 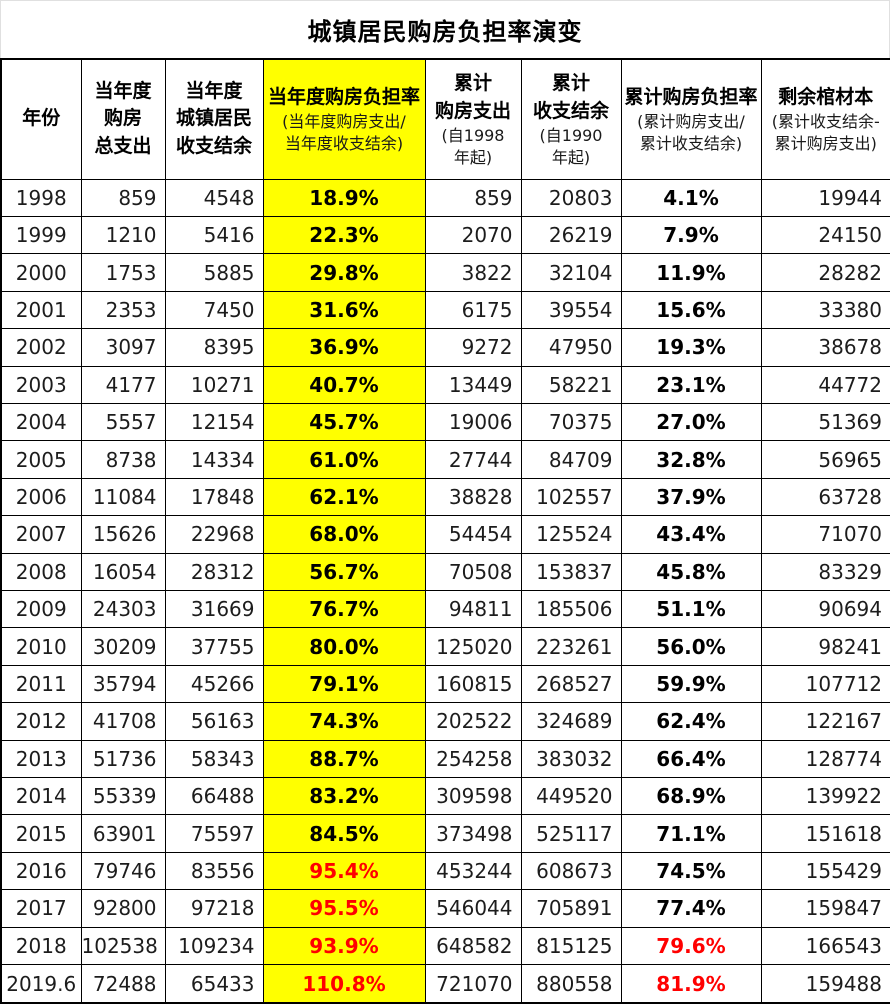 What do you see at coordinates (41, 497) in the screenshot?
I see `cell: 2006` at bounding box center [41, 497].